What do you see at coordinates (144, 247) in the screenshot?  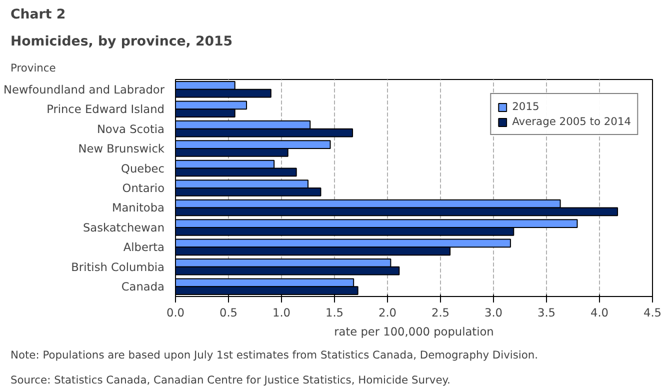 I see `y-tick-label: Alberta` at bounding box center [144, 247].